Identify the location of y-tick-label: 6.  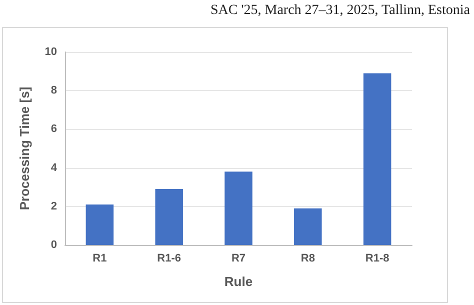
(53, 129).